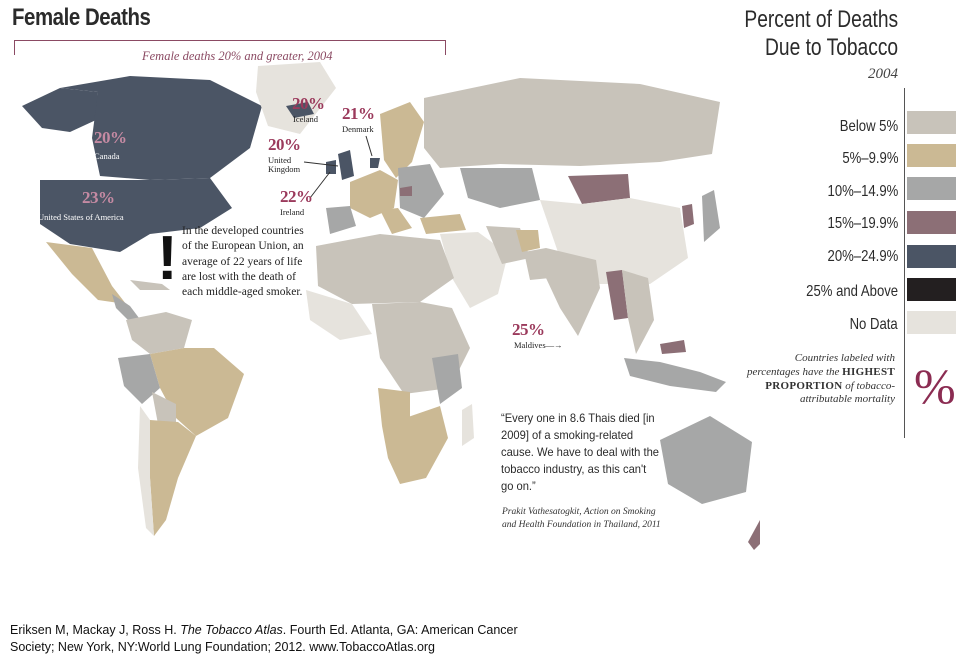 This screenshot has width=960, height=655. Describe the element at coordinates (402, 140) in the screenshot. I see `region-scandinavia` at that location.